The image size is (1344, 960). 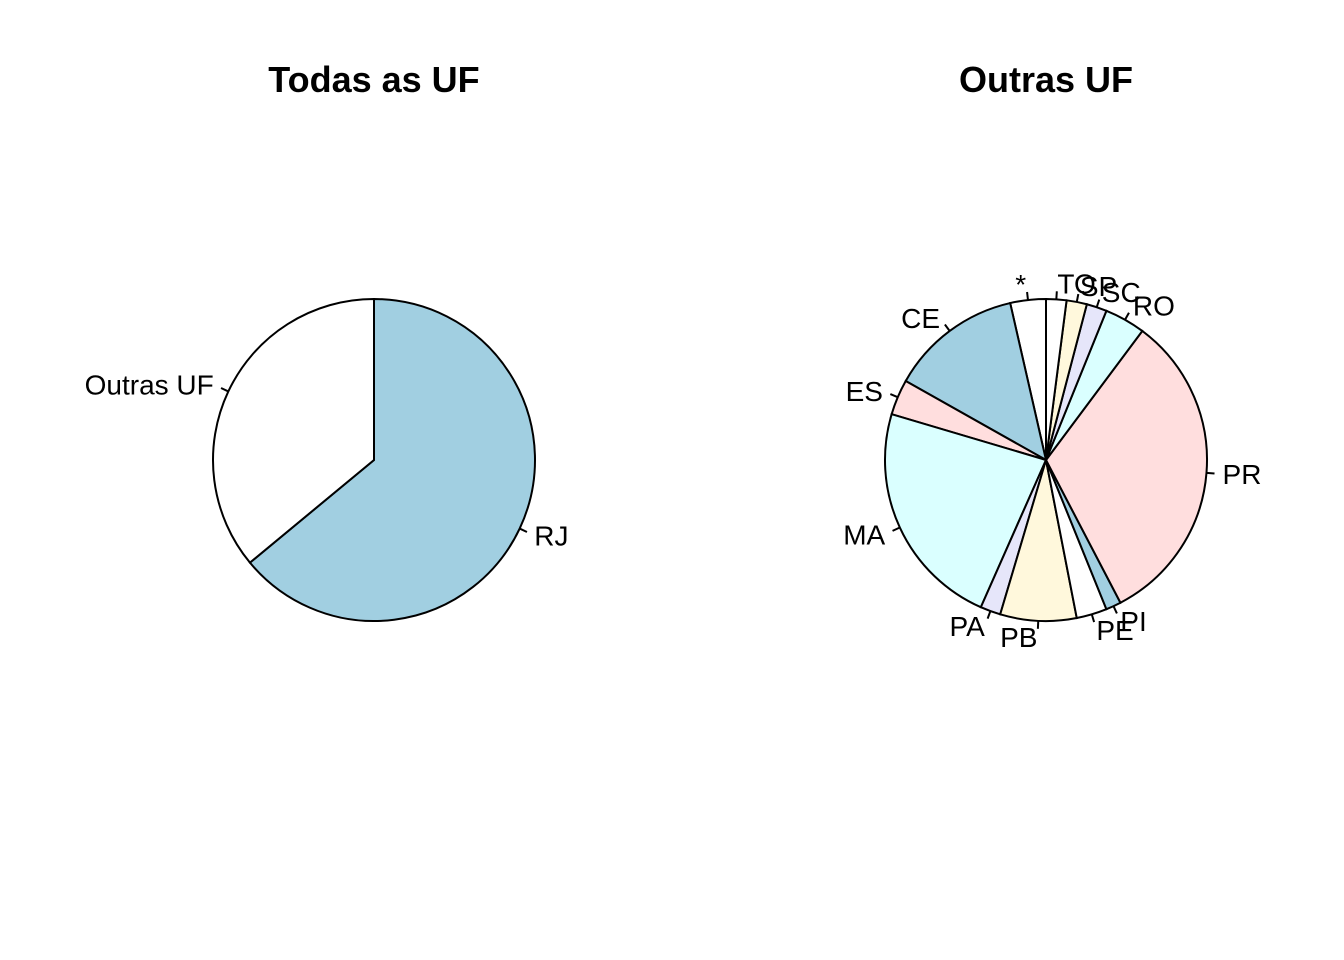 I want to click on label-tick-pe, so click(x=1093, y=618).